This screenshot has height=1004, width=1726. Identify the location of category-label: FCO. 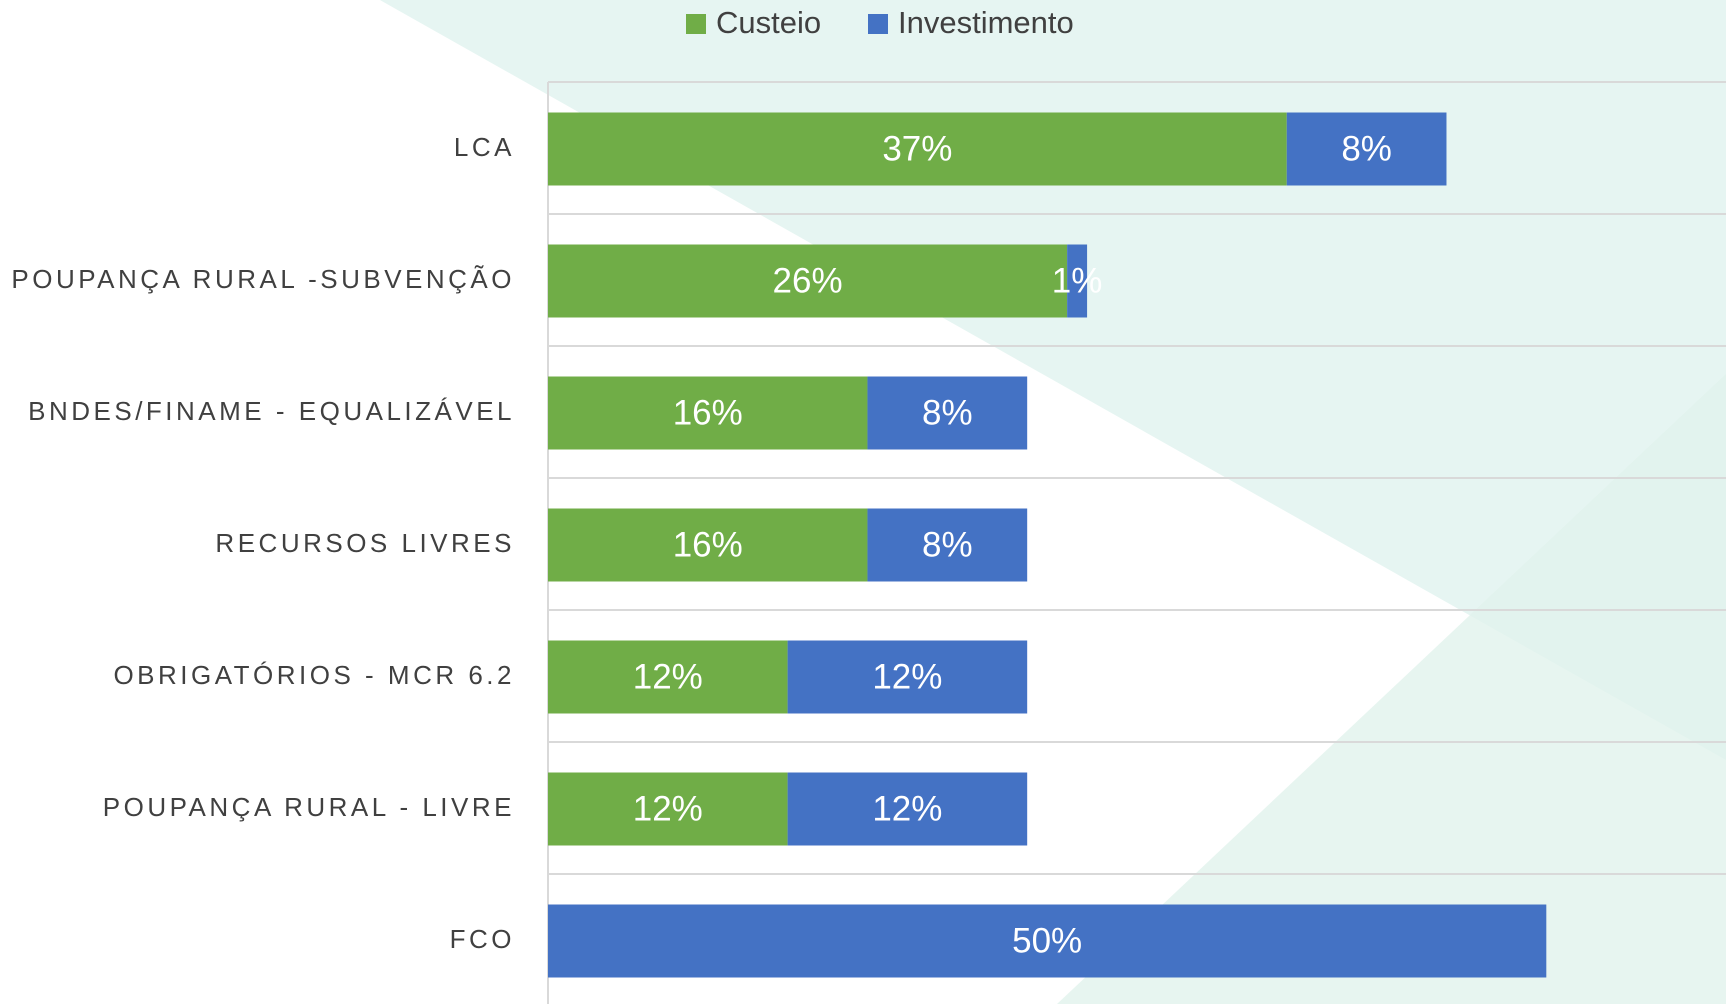
(482, 939).